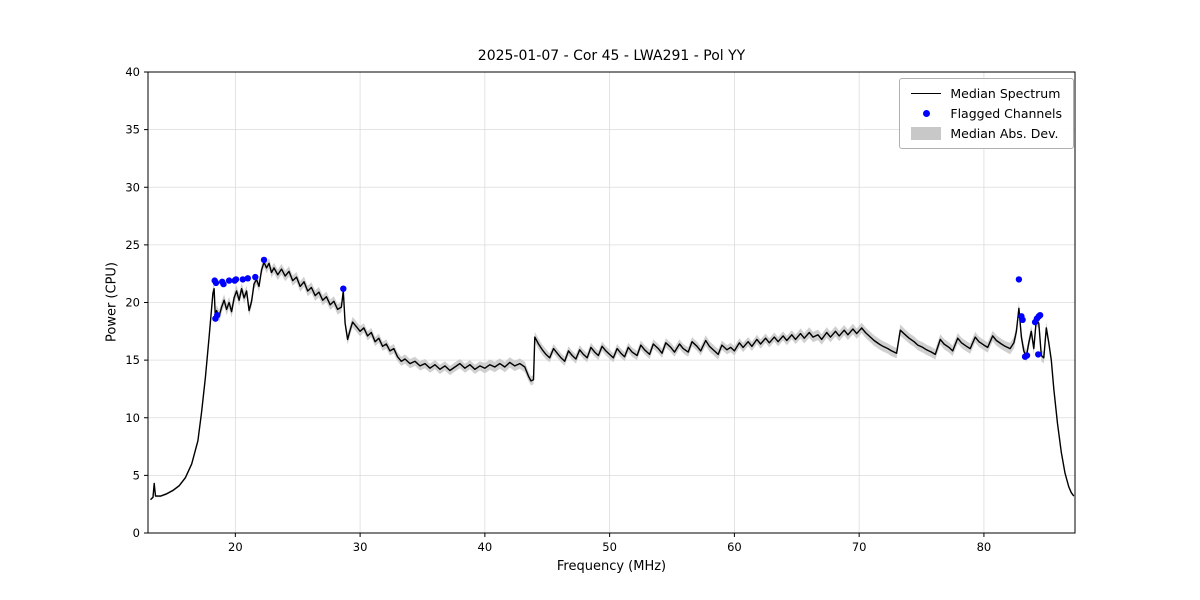 Image resolution: width=1200 pixels, height=600 pixels. What do you see at coordinates (360, 547) in the screenshot?
I see `x-tick-label: 30` at bounding box center [360, 547].